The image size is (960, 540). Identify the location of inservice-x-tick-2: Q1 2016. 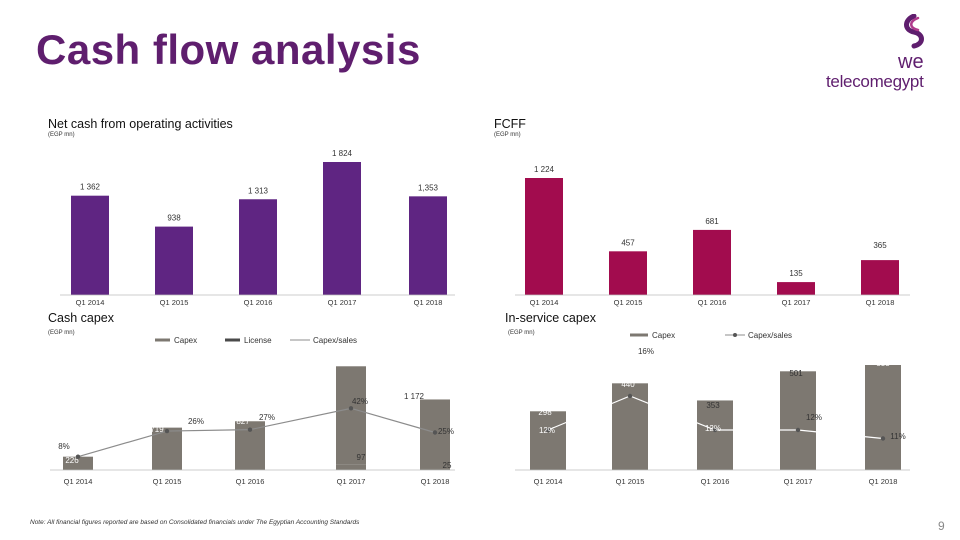
(715, 481).